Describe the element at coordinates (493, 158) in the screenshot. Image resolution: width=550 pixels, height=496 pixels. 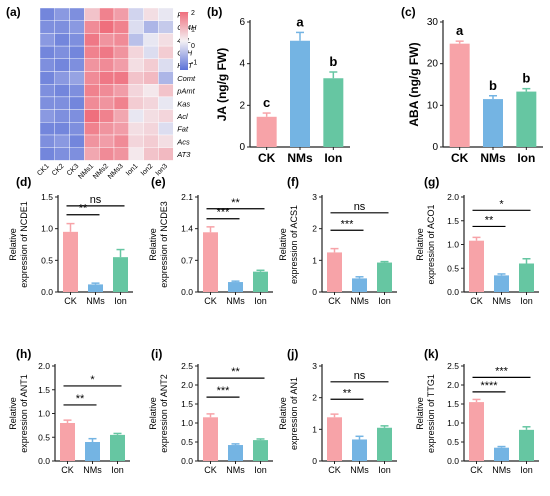
I see `x-tick-label-nms-c: NMs` at that location.